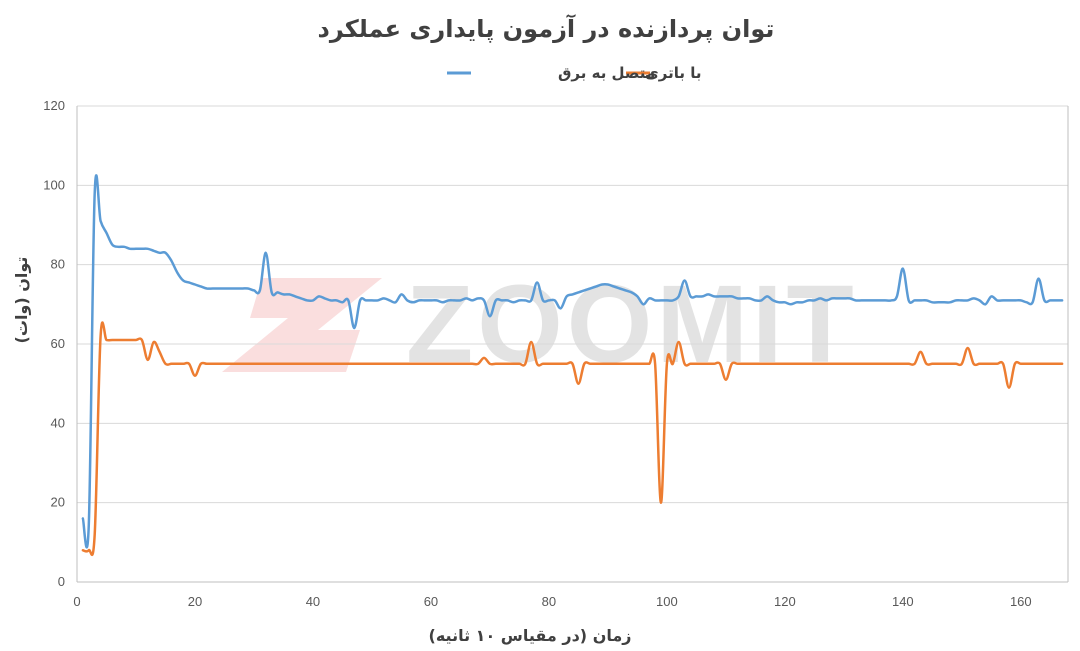  What do you see at coordinates (632, 324) in the screenshot?
I see `watermark-text: ZOOMIT` at bounding box center [632, 324].